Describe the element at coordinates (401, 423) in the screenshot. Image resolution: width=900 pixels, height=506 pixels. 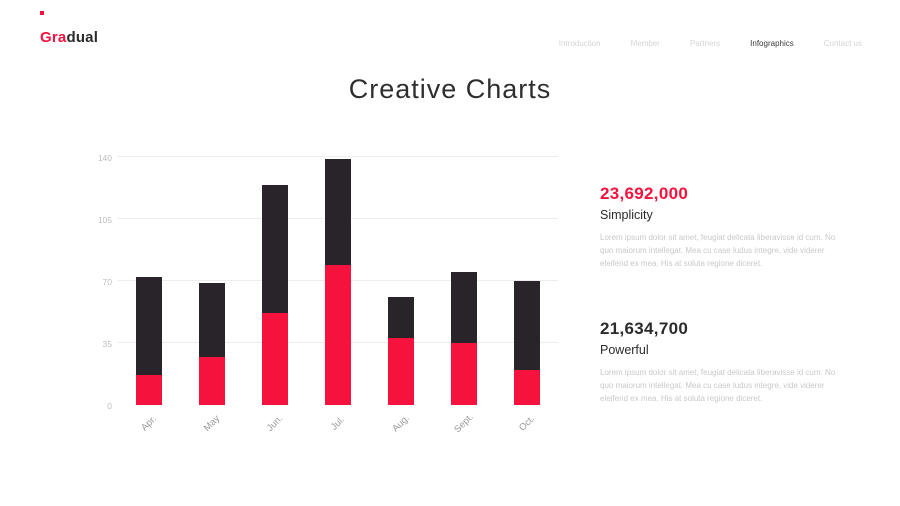
I see `x-axis-label: Aug.` at that location.